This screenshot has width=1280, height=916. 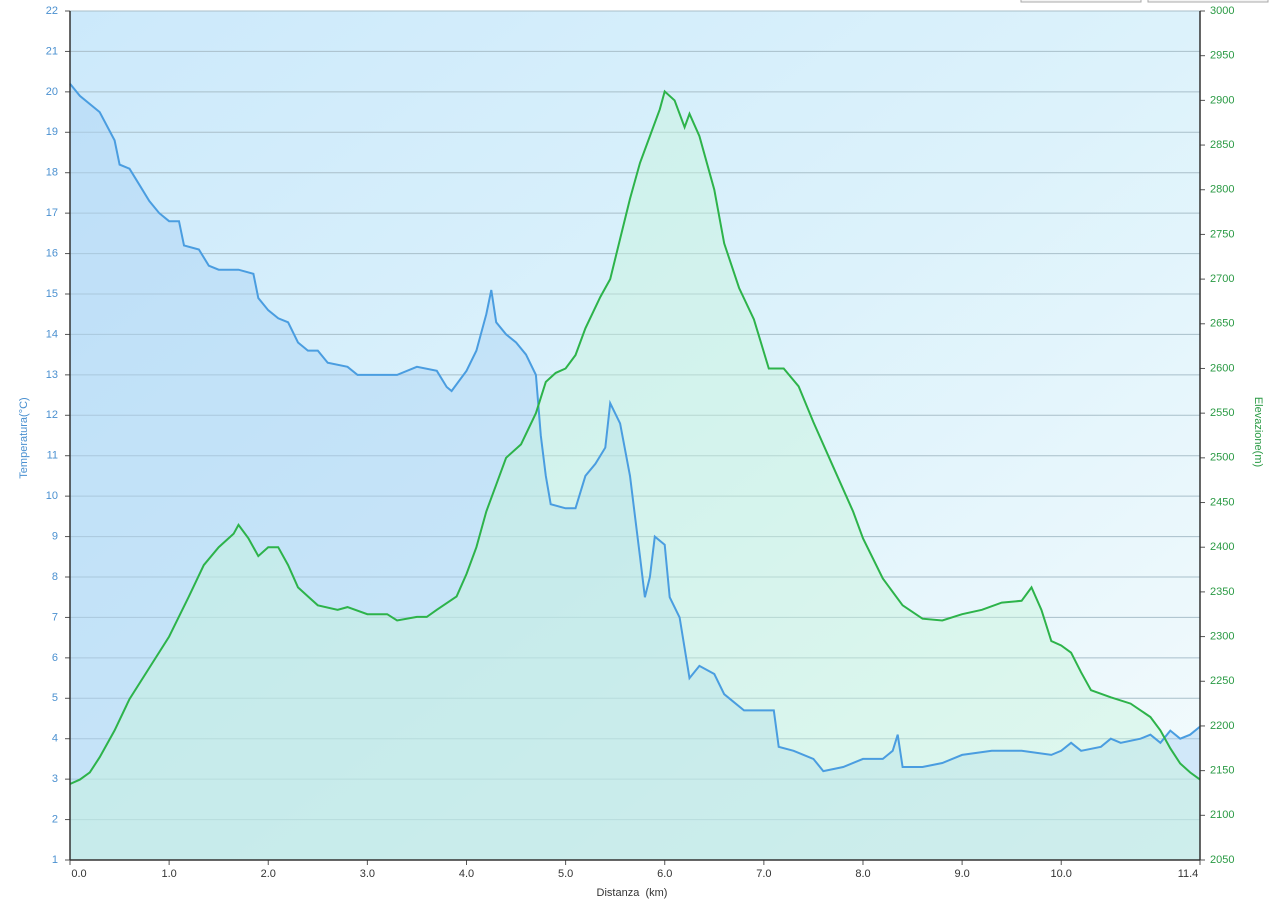 I want to click on y-tick-label: 3, so click(x=55, y=779).